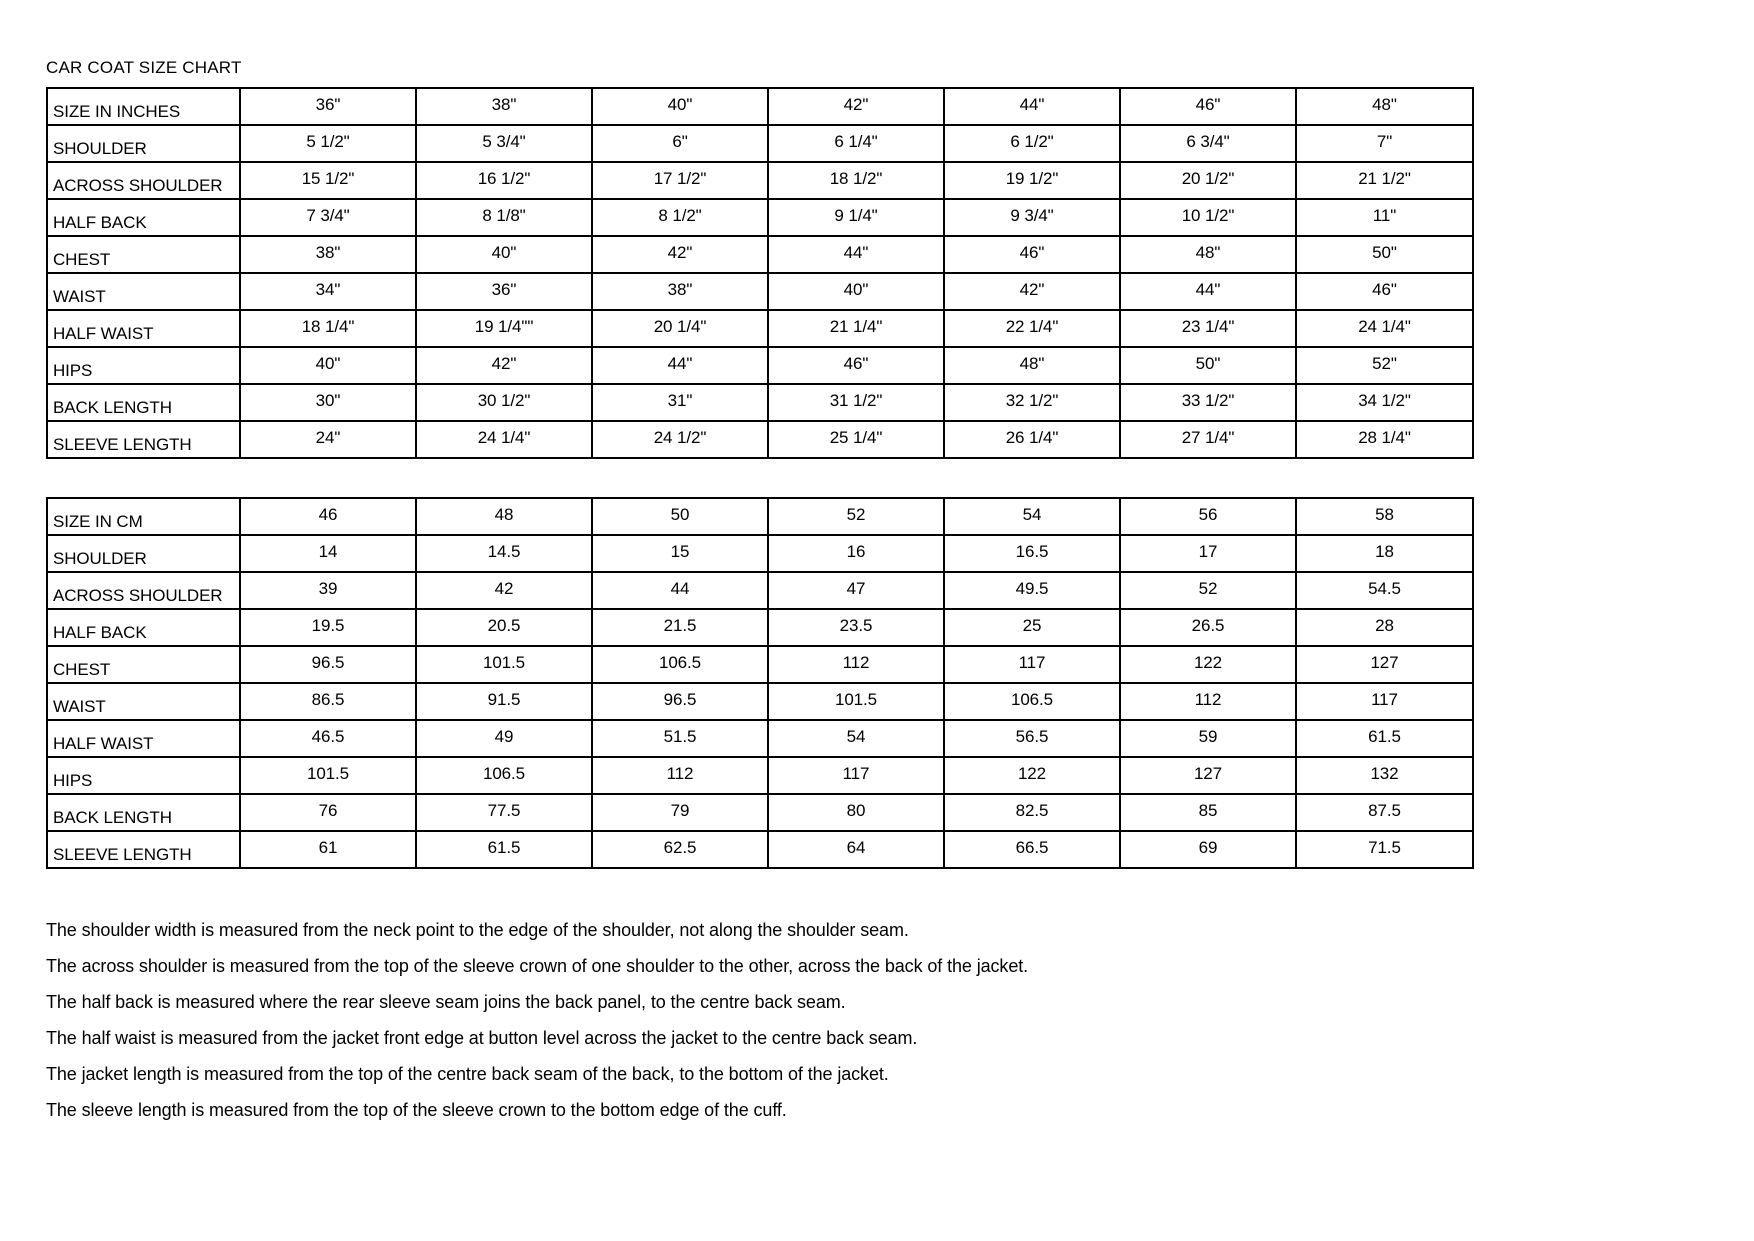 This screenshot has height=1241, width=1754. I want to click on cell-value: 47, so click(856, 590).